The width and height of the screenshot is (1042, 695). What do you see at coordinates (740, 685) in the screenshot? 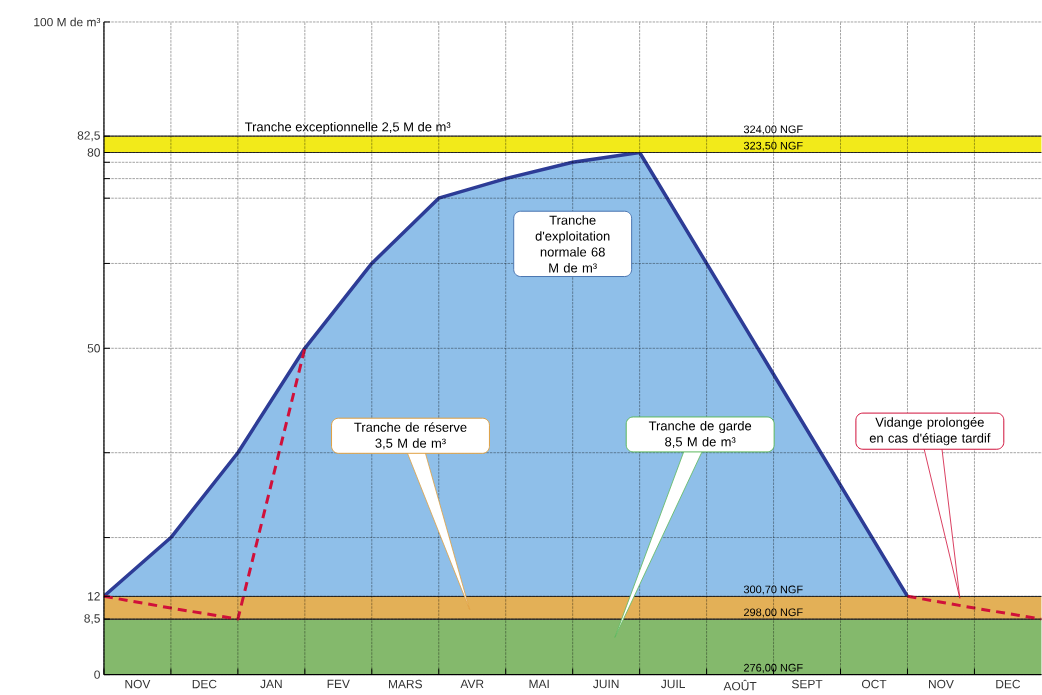
I see `text: AOÛT` at bounding box center [740, 685].